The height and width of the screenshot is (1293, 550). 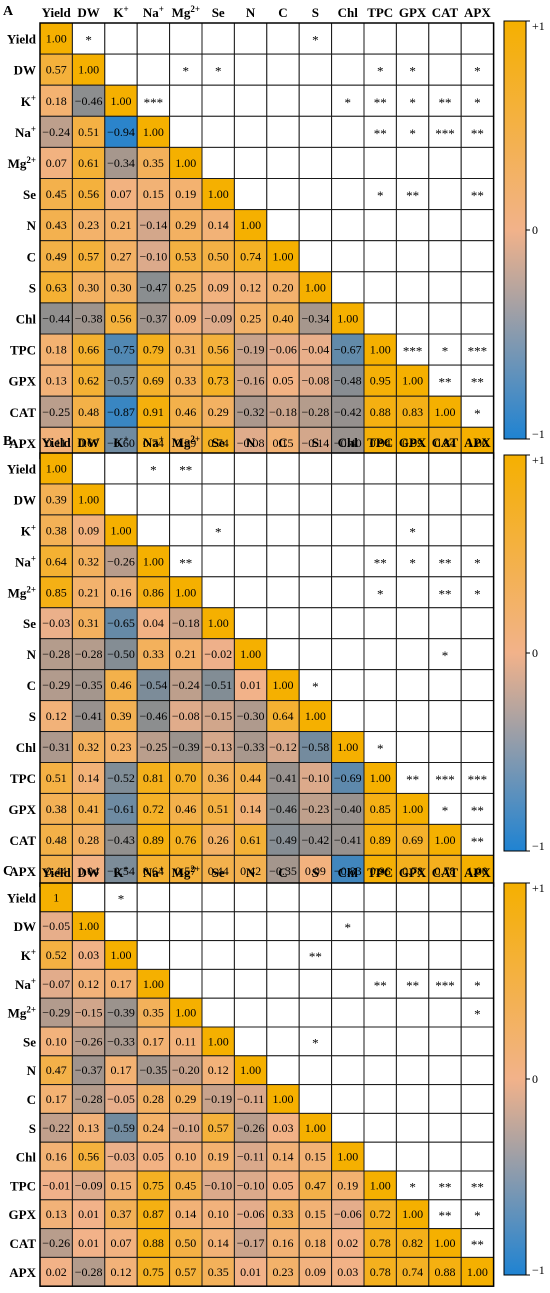 I want to click on cell-value: 0.21, so click(x=121, y=225).